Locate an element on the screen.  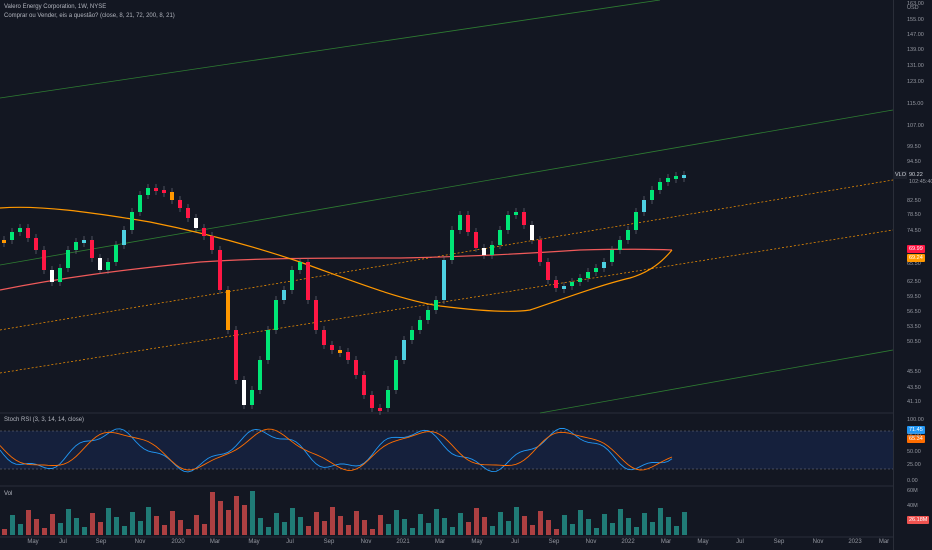
time-tick: Sep is located at coordinates (779, 542).